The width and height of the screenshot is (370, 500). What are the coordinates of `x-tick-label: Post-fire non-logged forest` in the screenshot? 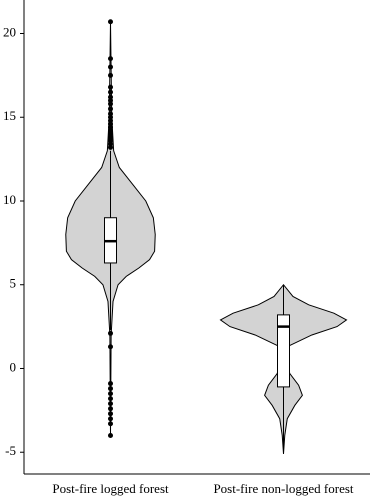 It's located at (283, 488).